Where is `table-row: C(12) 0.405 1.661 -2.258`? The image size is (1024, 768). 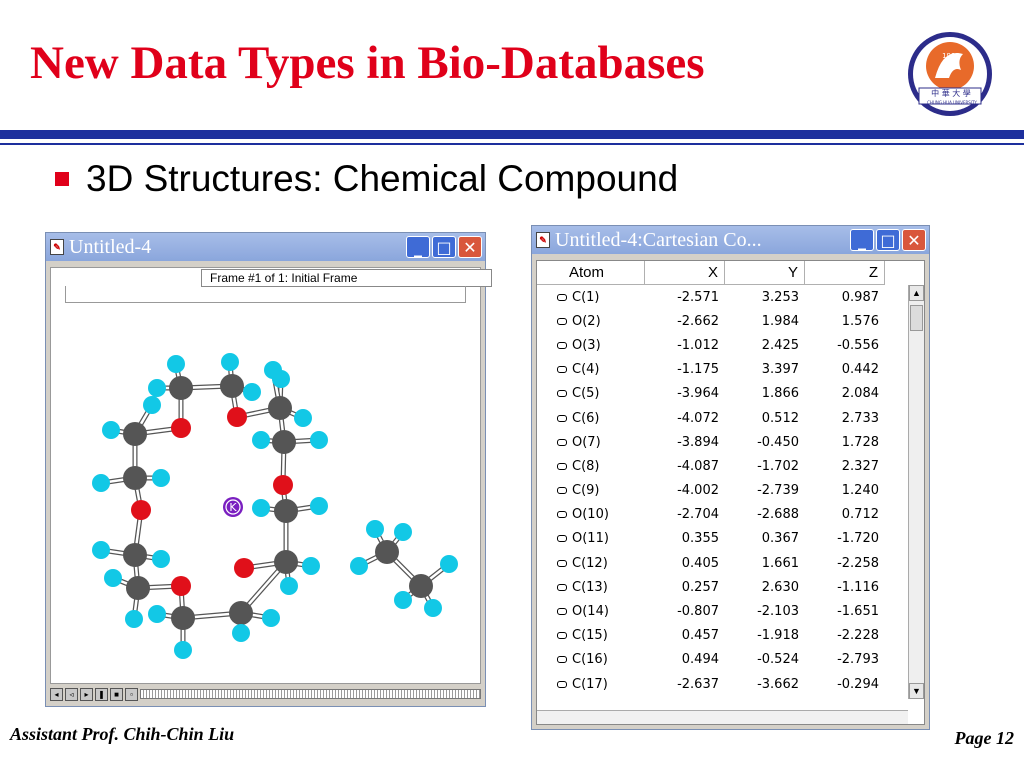
table-row: C(12) 0.405 1.661 -2.258 is located at coordinates (722, 563).